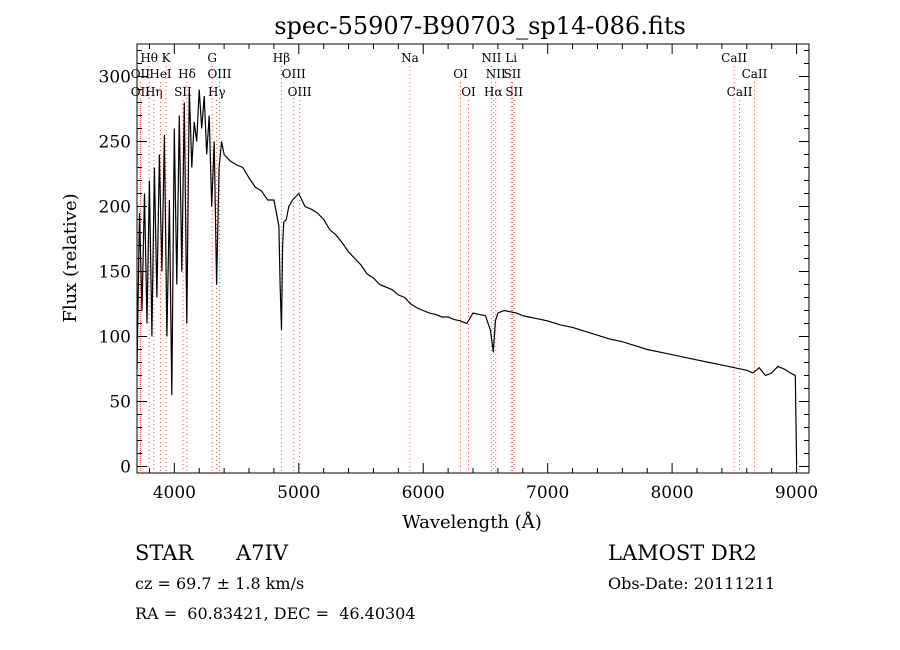 This screenshot has width=900, height=650. I want to click on object-type: STAR, so click(164, 553).